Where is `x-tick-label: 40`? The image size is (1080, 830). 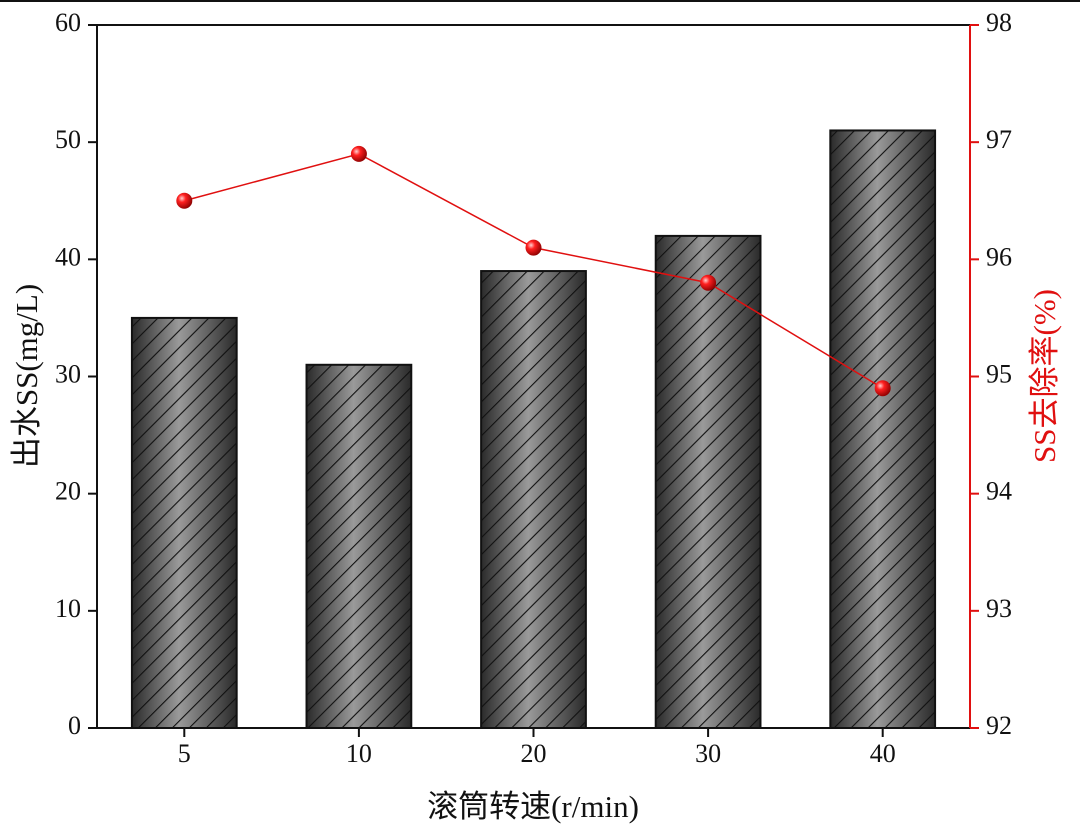
x-tick-label: 40 is located at coordinates (883, 753).